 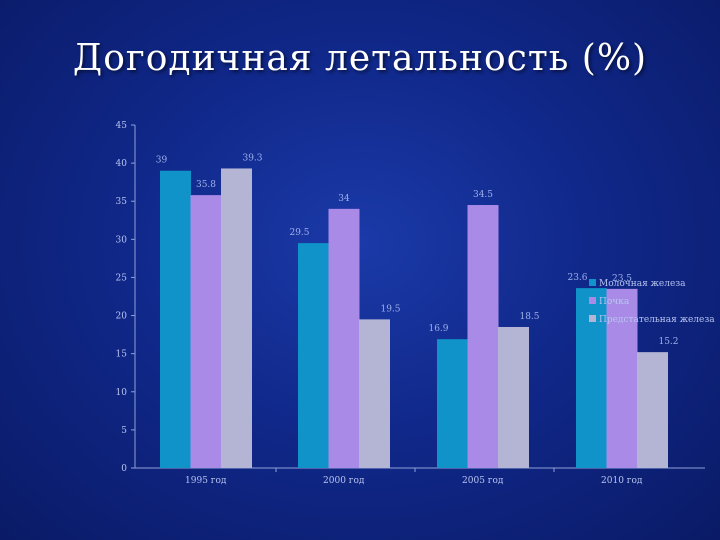 What do you see at coordinates (344, 481) in the screenshot?
I see `x-tick-label: 2000 год` at bounding box center [344, 481].